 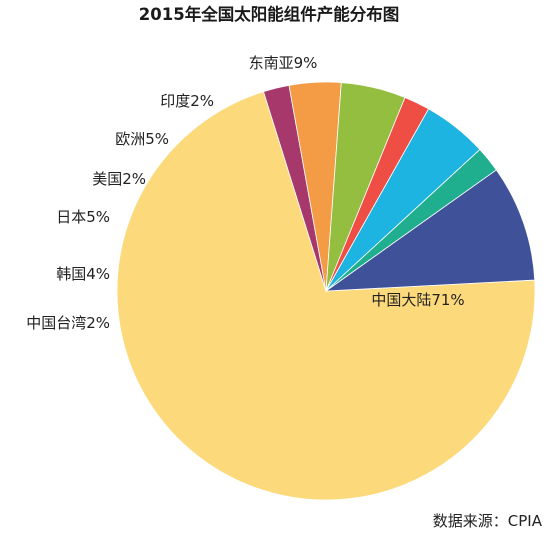 What do you see at coordinates (187, 101) in the screenshot?
I see `slice-label-6: 印度2%` at bounding box center [187, 101].